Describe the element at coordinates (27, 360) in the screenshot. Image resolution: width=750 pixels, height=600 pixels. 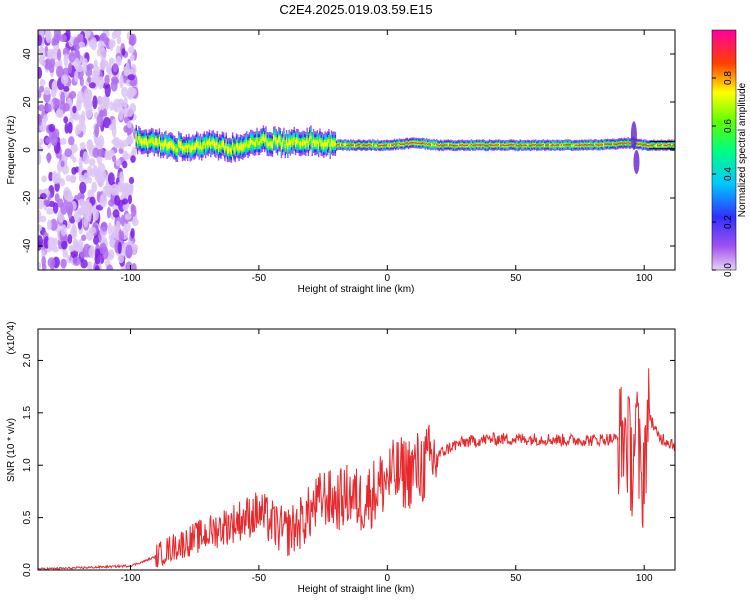
I see `y-tick-label: 2.0` at that location.